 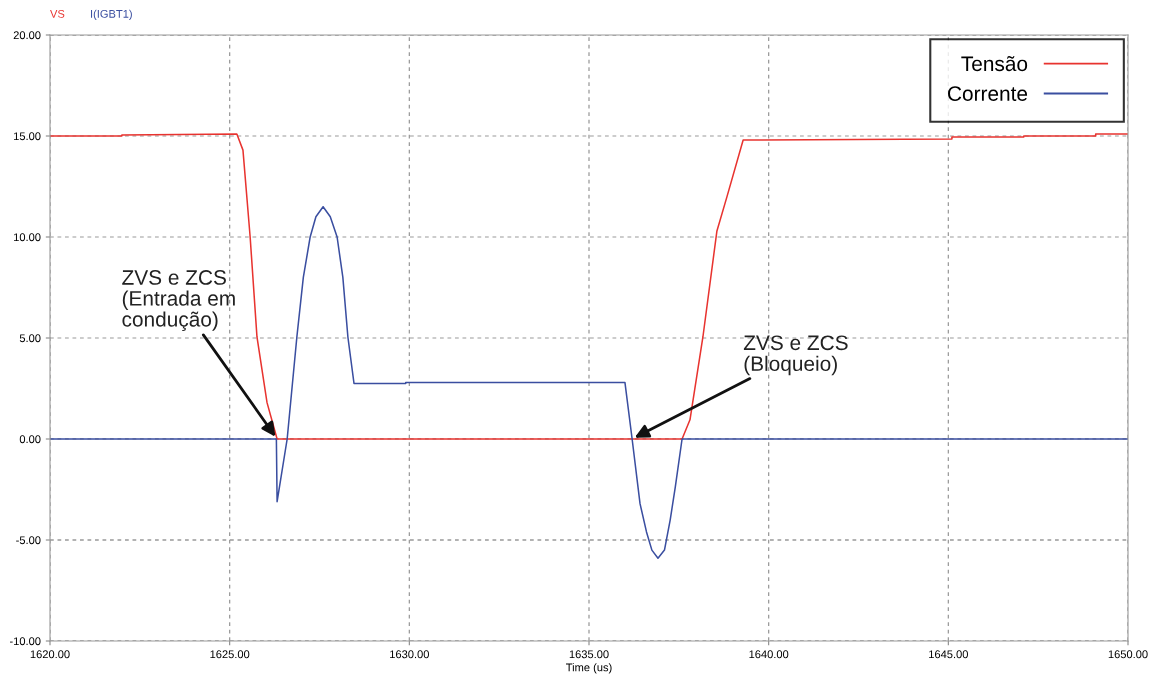 What do you see at coordinates (50, 654) in the screenshot?
I see `x-tick-label: 1620.00` at bounding box center [50, 654].